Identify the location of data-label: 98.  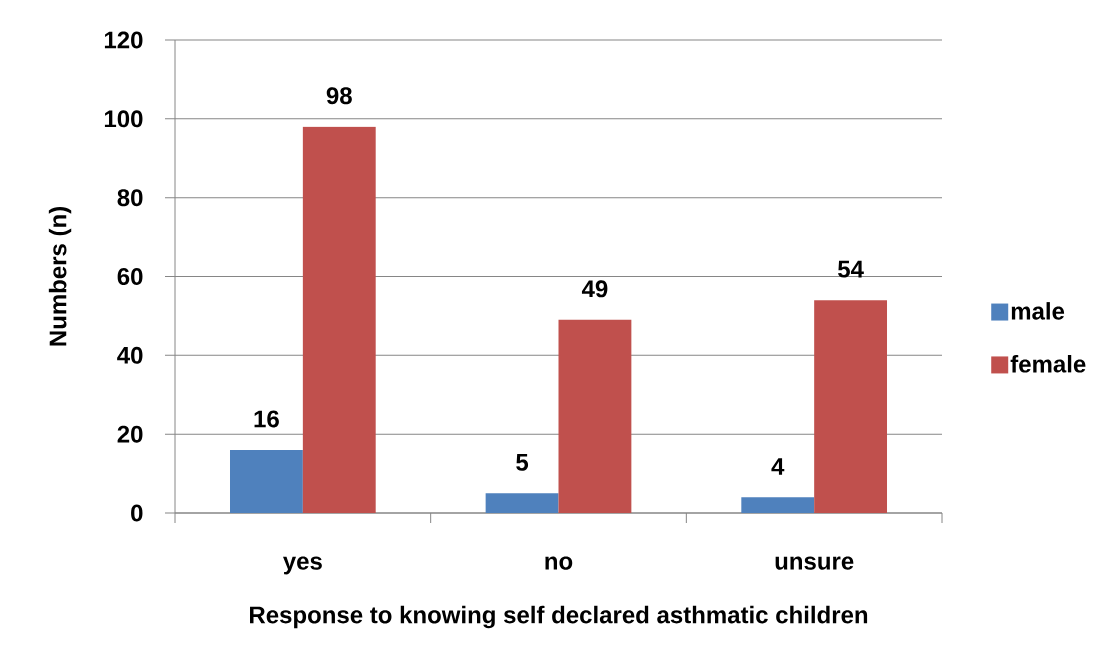
(339, 96).